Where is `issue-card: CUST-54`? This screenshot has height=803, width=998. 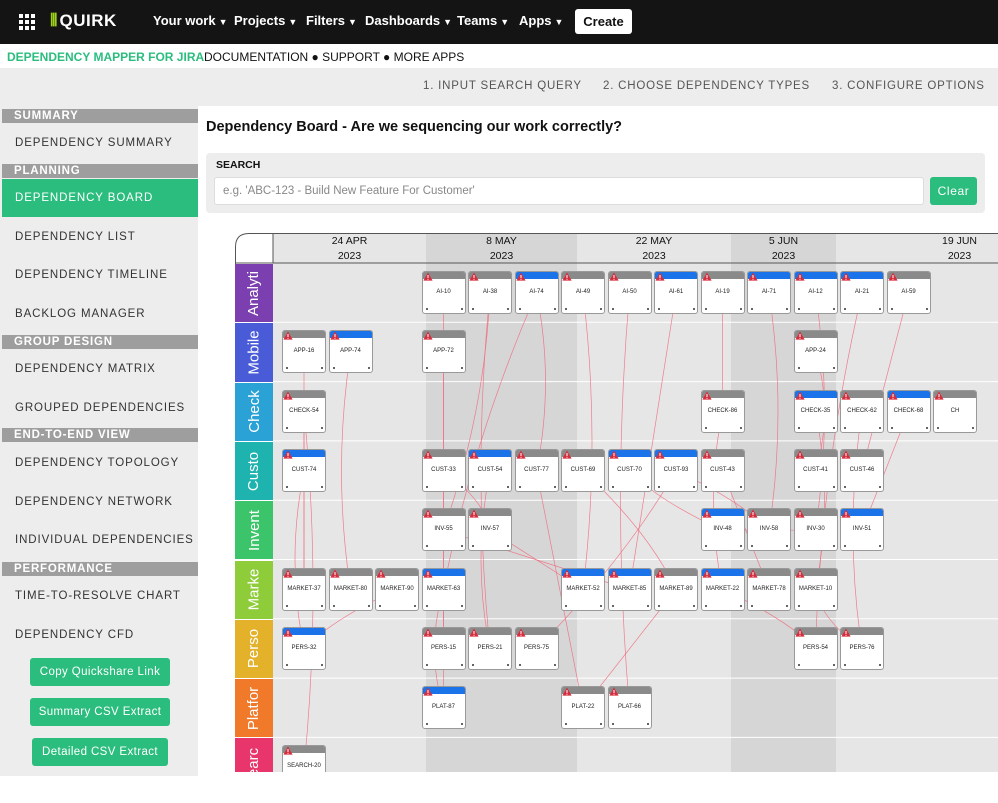 issue-card: CUST-54 is located at coordinates (490, 470).